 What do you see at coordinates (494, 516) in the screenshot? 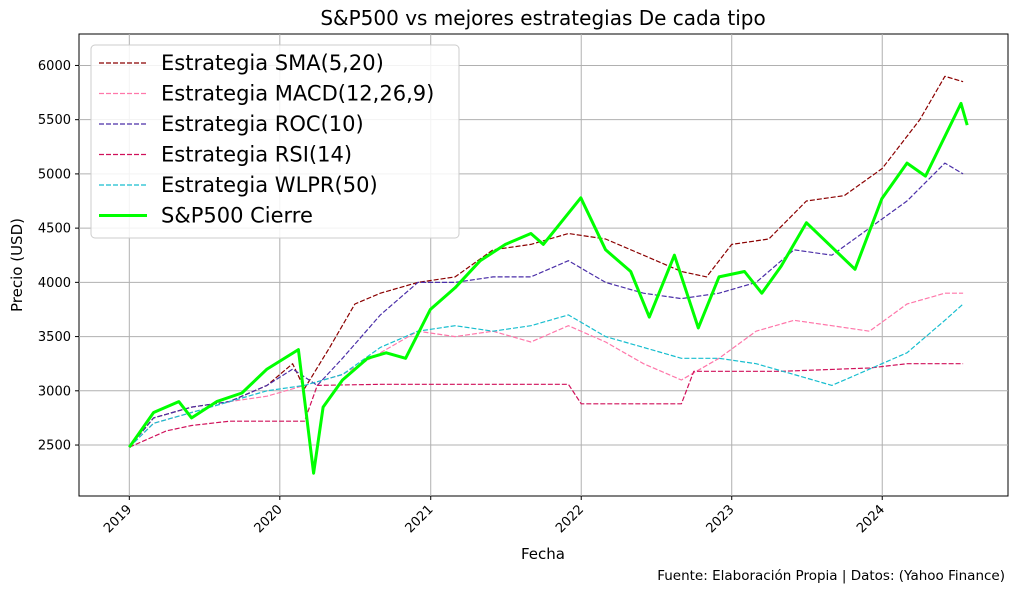
I see `x-axis-ticks: 2019 2020 2021 2022 2023 2024` at bounding box center [494, 516].